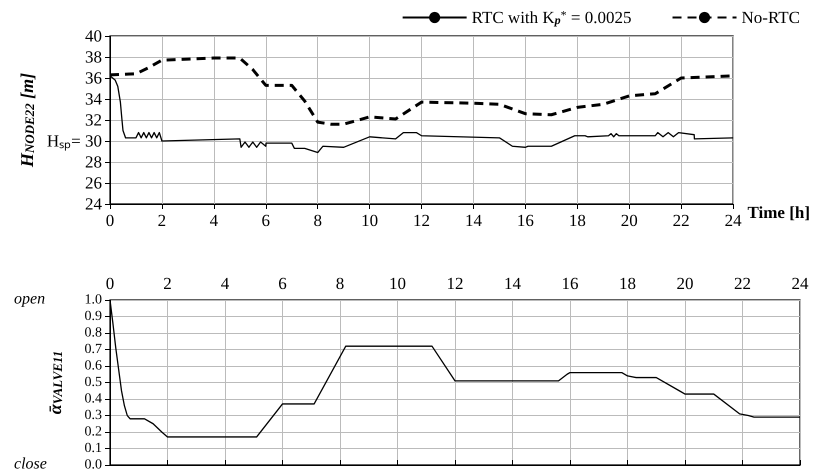 The image size is (813, 472). What do you see at coordinates (93, 448) in the screenshot?
I see `y-tick-label: 0.1` at bounding box center [93, 448].